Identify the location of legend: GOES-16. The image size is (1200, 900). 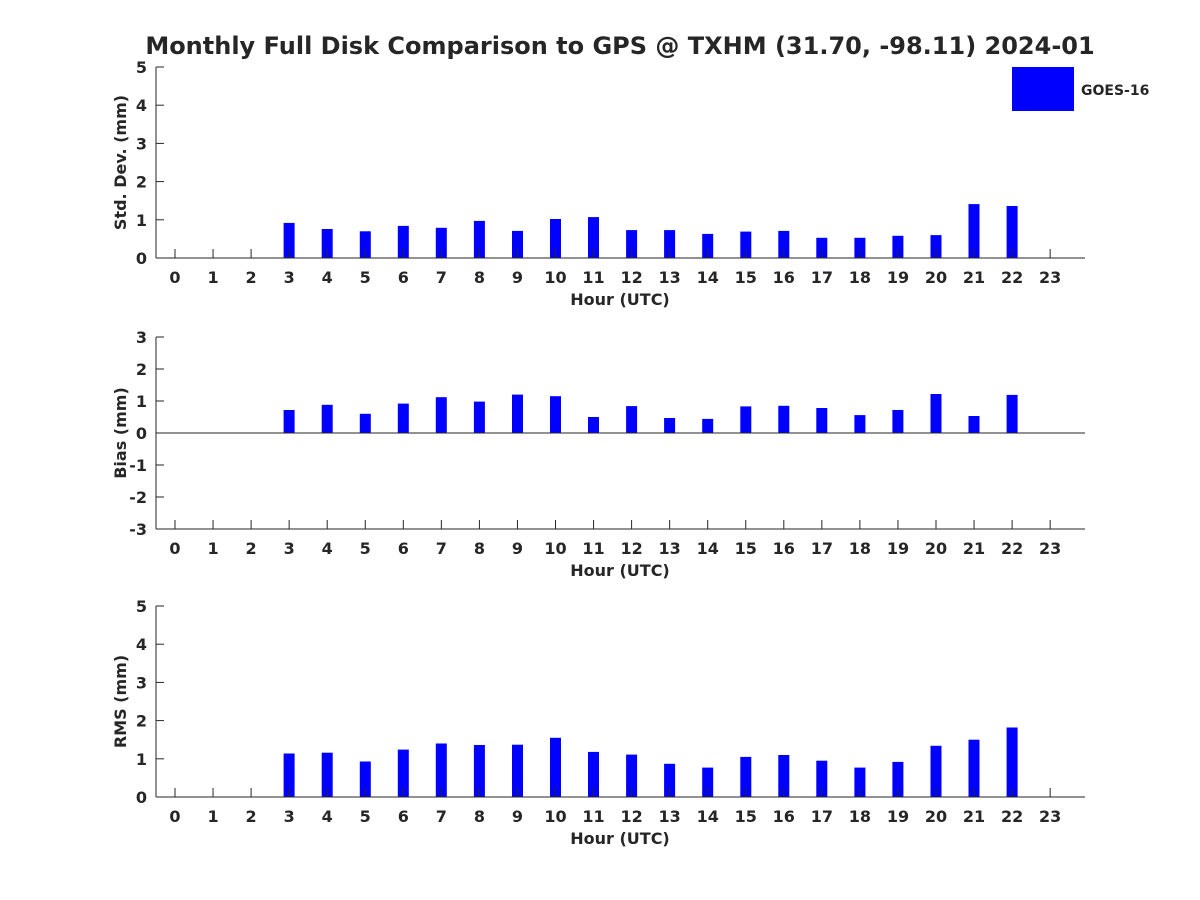
(1080, 89).